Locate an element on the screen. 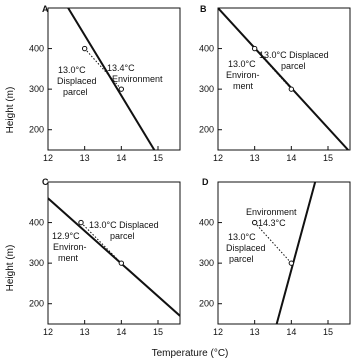 The width and height of the screenshot is (353, 361). panel-c-label-ment: ment is located at coordinates (68, 258).